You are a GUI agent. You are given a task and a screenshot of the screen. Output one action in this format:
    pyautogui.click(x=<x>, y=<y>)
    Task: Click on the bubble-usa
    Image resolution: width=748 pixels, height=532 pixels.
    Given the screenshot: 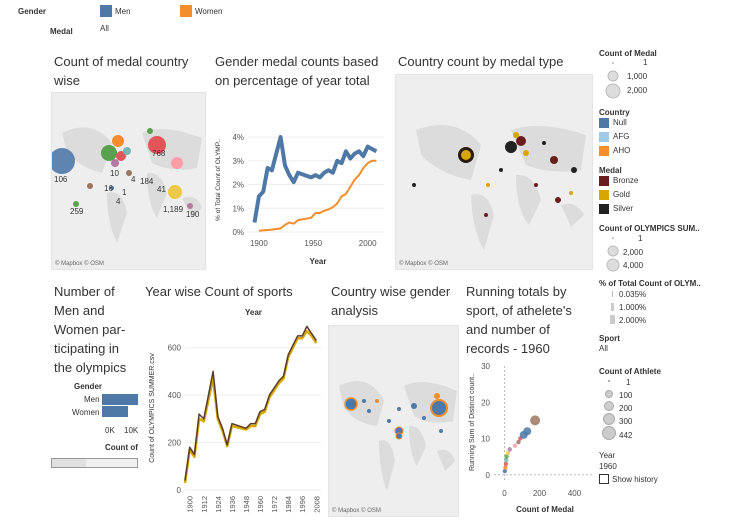 What is the action you would take?
    pyautogui.click(x=62, y=161)
    